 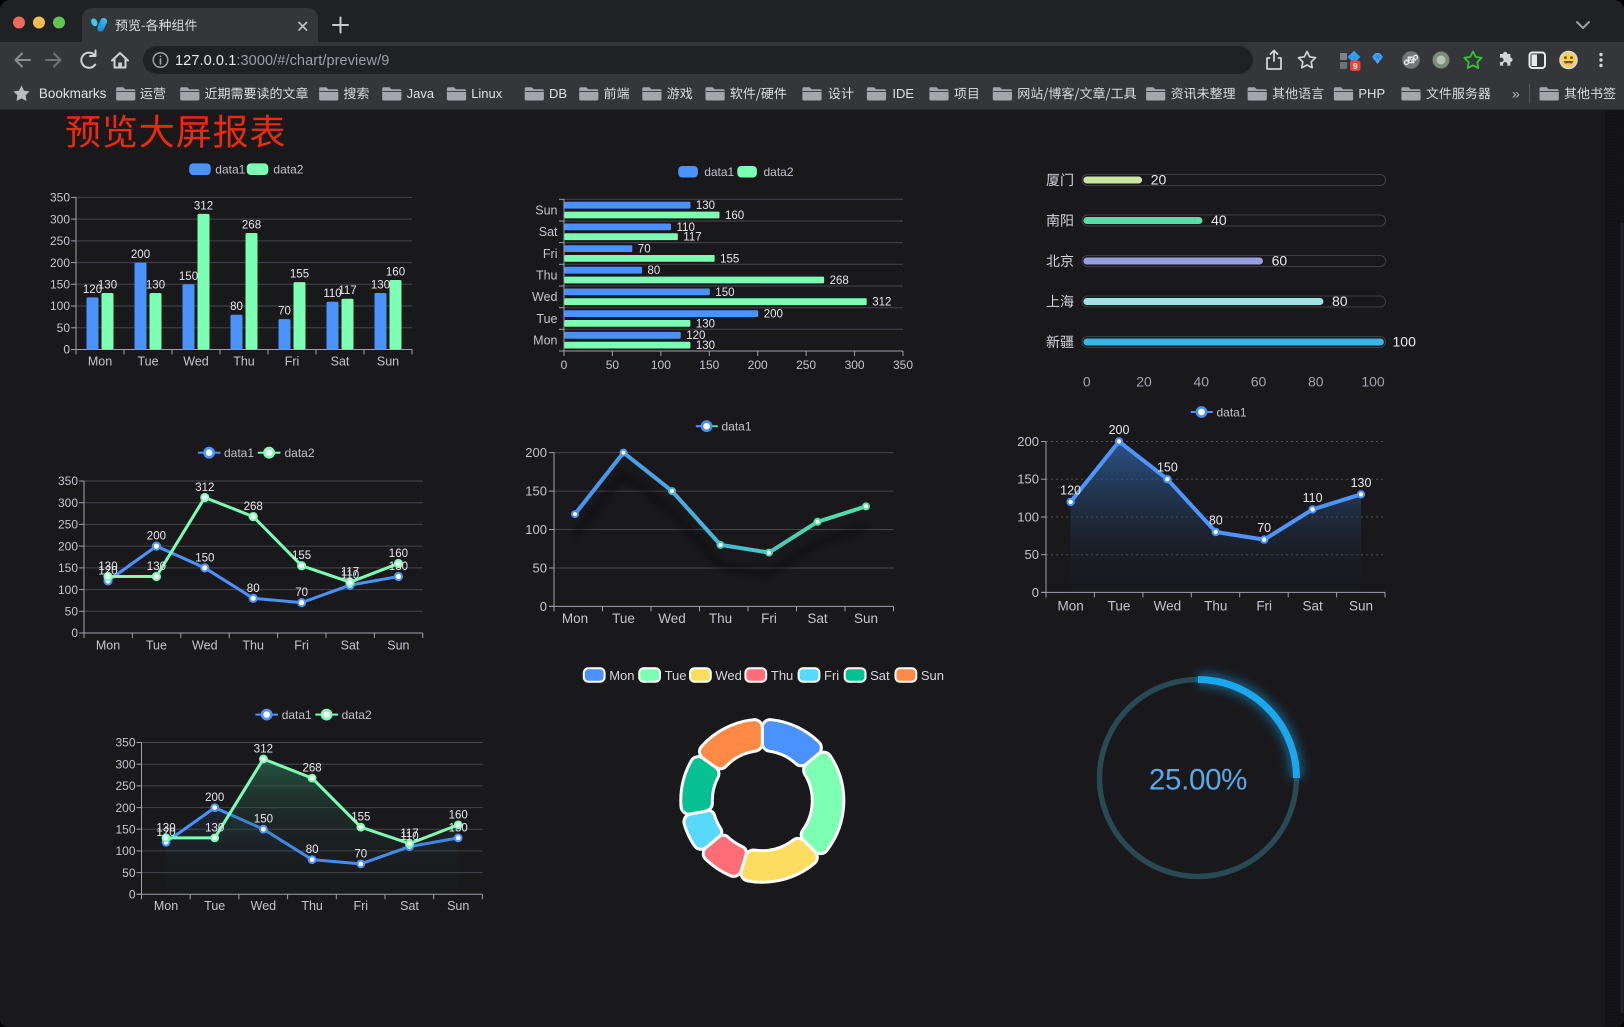 I want to click on svg-text: 160, so click(x=734, y=216).